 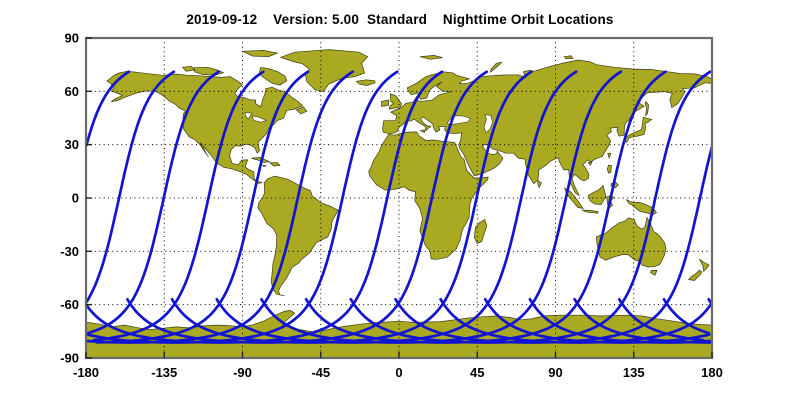 What do you see at coordinates (72, 144) in the screenshot?
I see `y-axis-tick-label: 30` at bounding box center [72, 144].